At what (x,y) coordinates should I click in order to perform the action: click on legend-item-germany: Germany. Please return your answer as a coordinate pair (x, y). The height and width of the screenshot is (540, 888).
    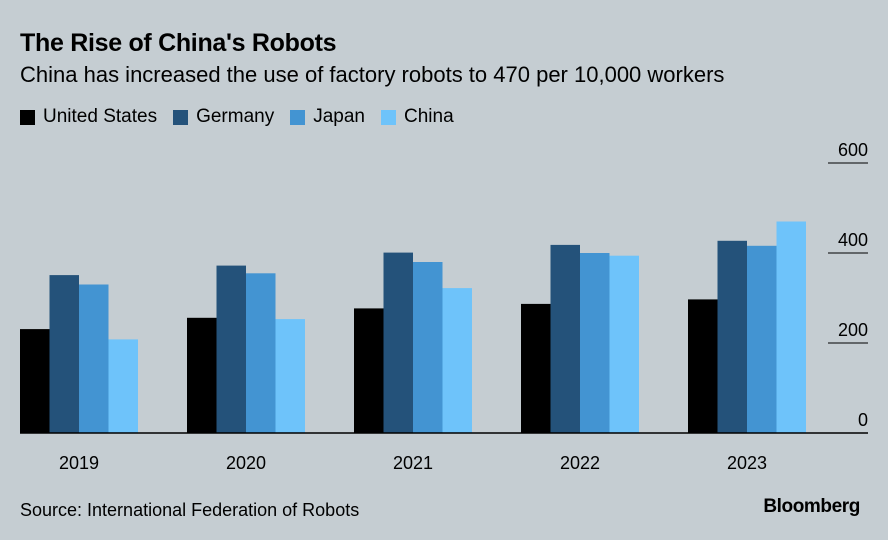
    Looking at the image, I should click on (223, 117).